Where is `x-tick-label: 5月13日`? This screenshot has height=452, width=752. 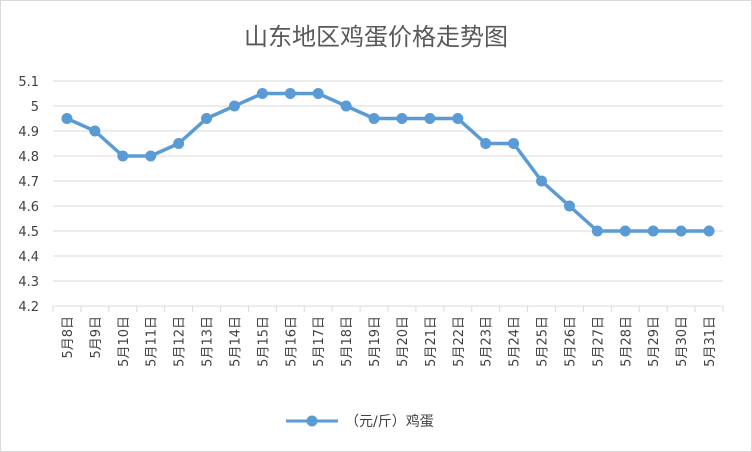
x-tick-label: 5月13日 is located at coordinates (208, 341).